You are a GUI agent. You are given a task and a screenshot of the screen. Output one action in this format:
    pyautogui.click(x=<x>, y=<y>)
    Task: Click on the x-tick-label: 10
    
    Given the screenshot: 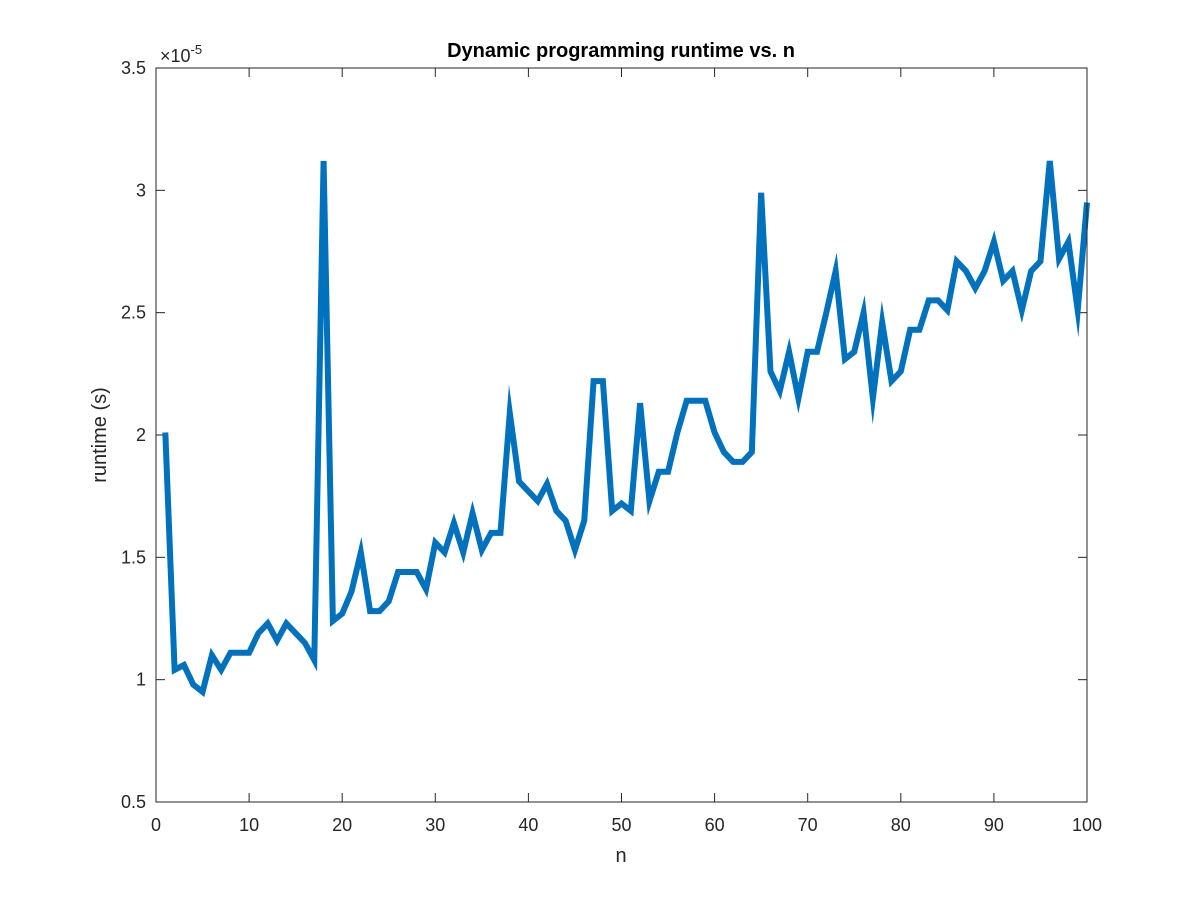 What is the action you would take?
    pyautogui.click(x=249, y=825)
    